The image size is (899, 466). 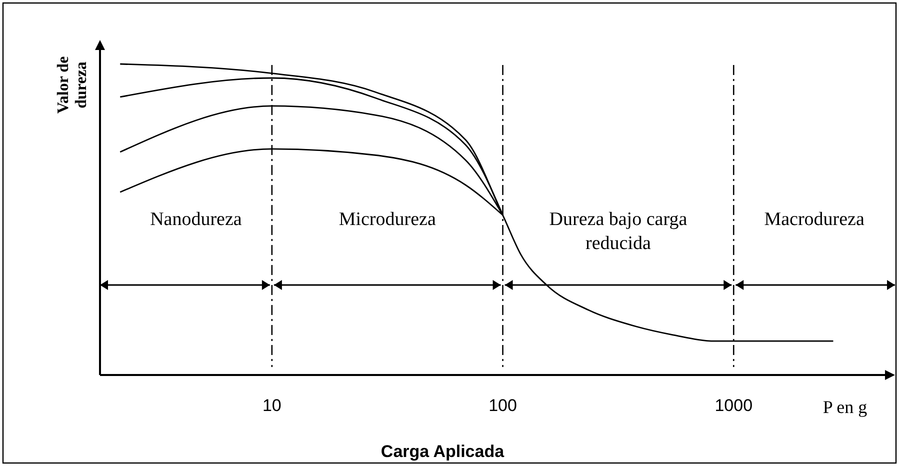 I want to click on annotation: Dureza bajo carga reducida, so click(x=618, y=231).